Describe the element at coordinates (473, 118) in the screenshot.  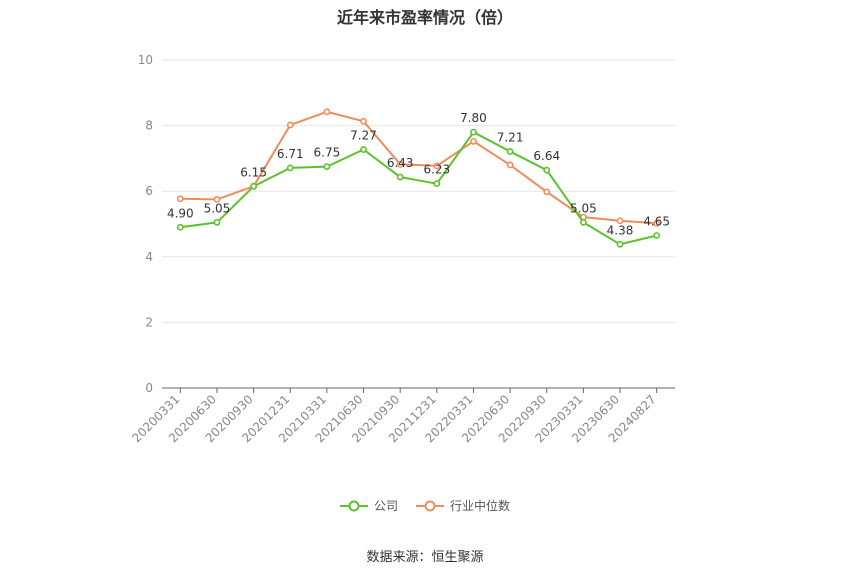
I see `data-label: 7.80` at that location.